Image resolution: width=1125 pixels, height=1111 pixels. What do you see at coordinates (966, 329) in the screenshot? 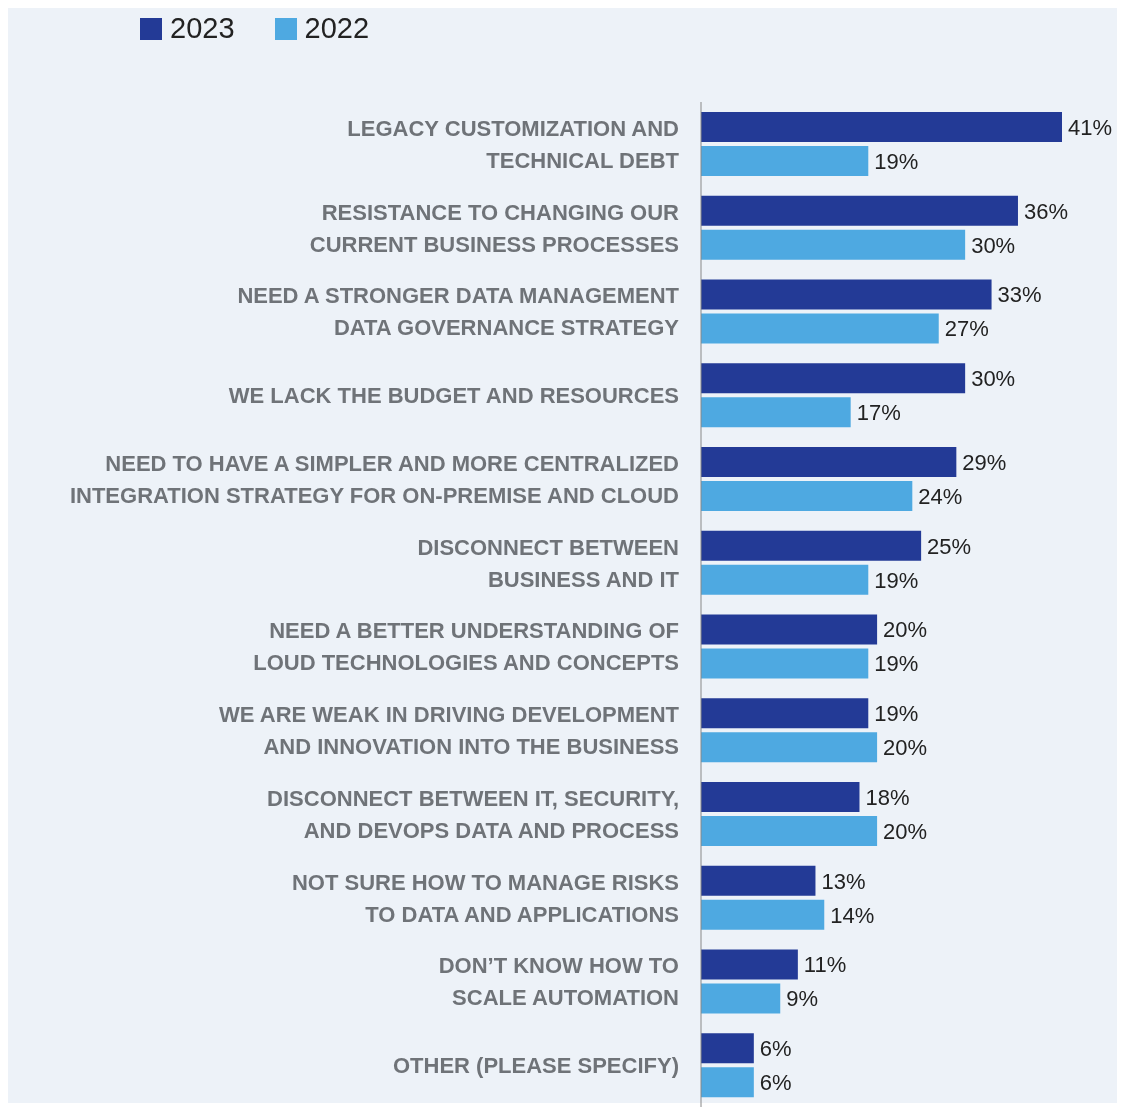
I see `data-label: 27%` at bounding box center [966, 329].